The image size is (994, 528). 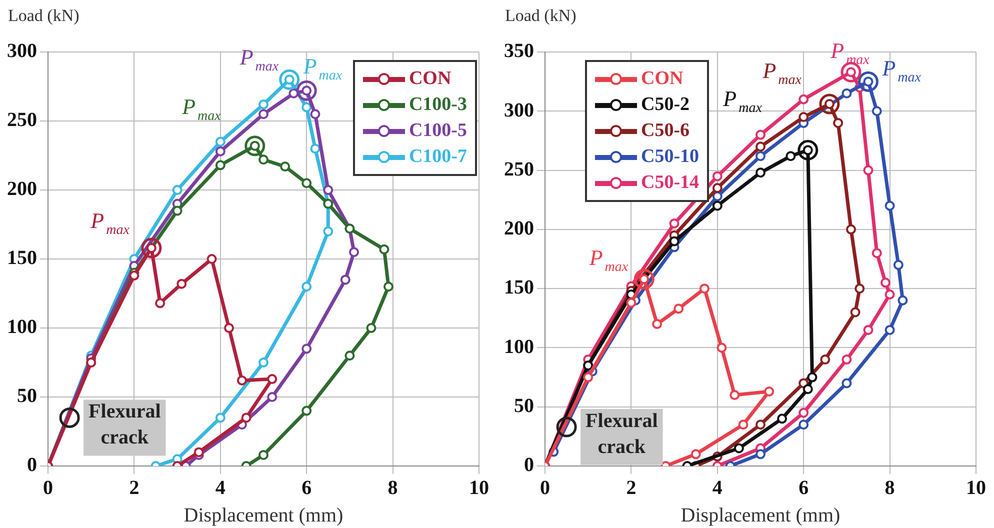 I want to click on legend-label: C100-5, so click(x=437, y=131).